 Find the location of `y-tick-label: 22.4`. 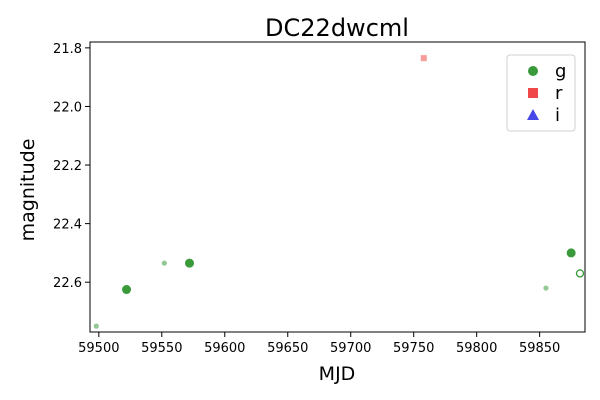

y-tick-label: 22.4 is located at coordinates (67, 225).